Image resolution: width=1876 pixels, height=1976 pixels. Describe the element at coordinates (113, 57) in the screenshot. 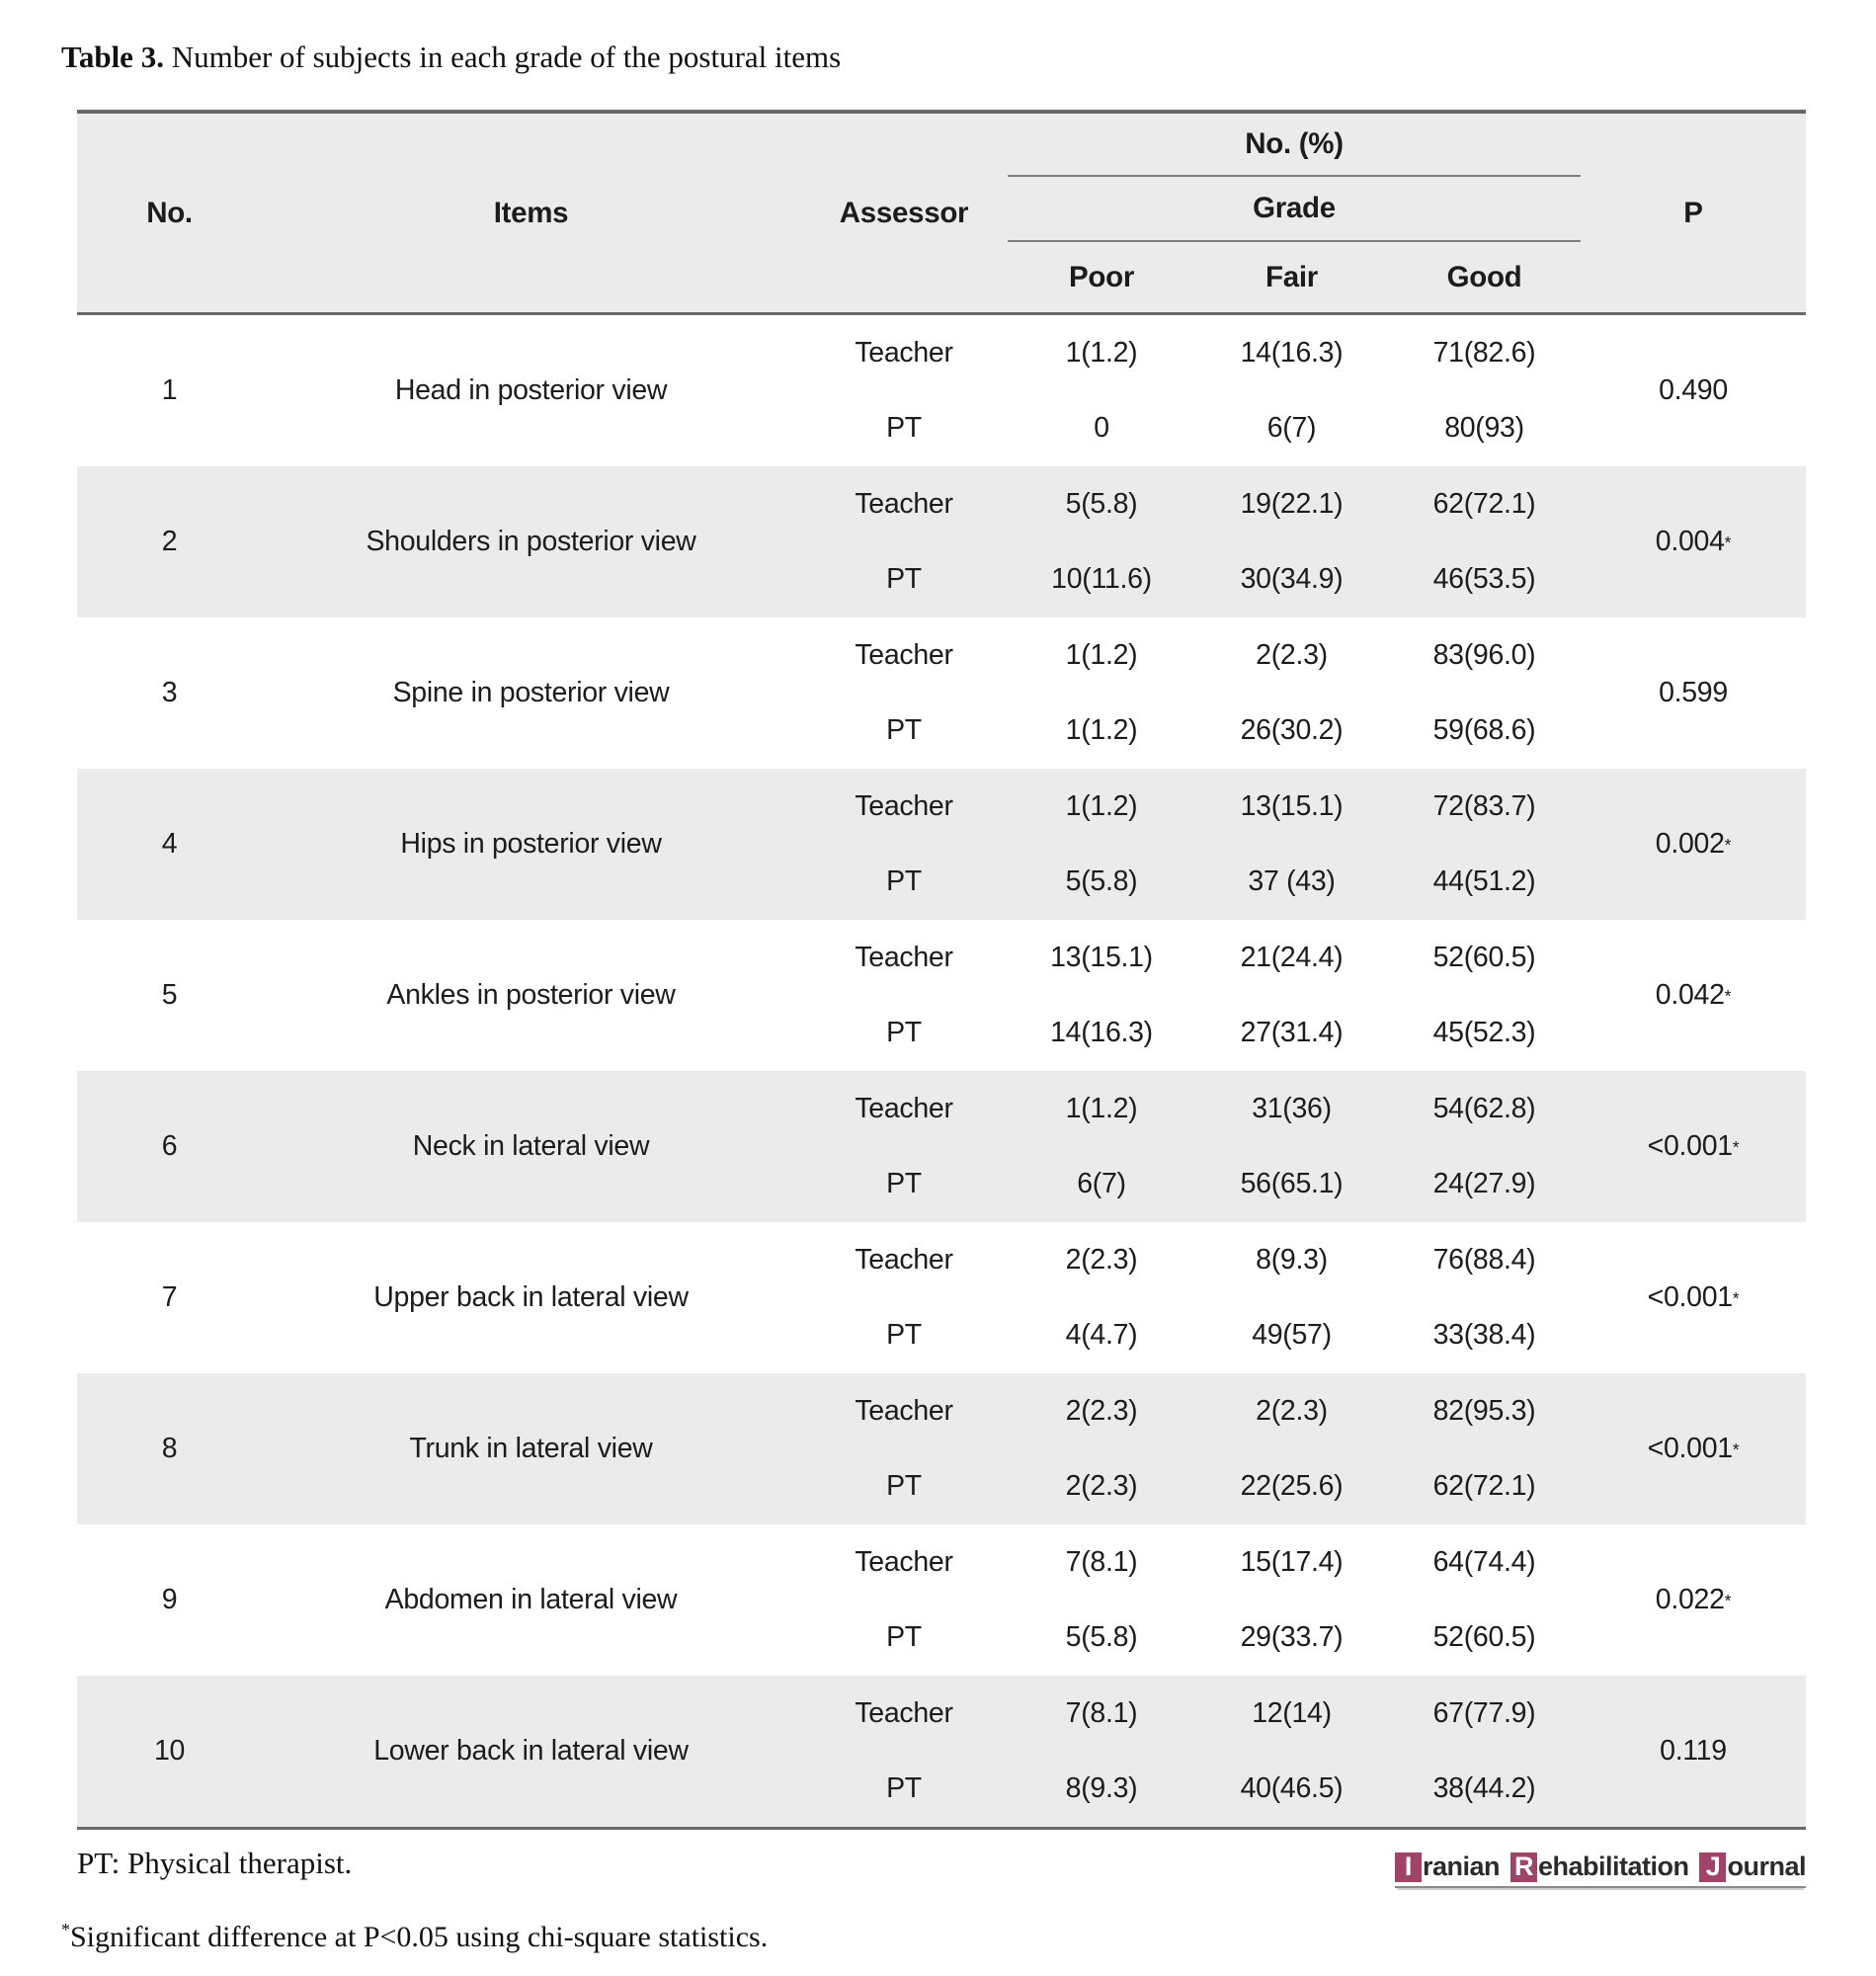

I see `table-caption-number: Table 3.` at that location.